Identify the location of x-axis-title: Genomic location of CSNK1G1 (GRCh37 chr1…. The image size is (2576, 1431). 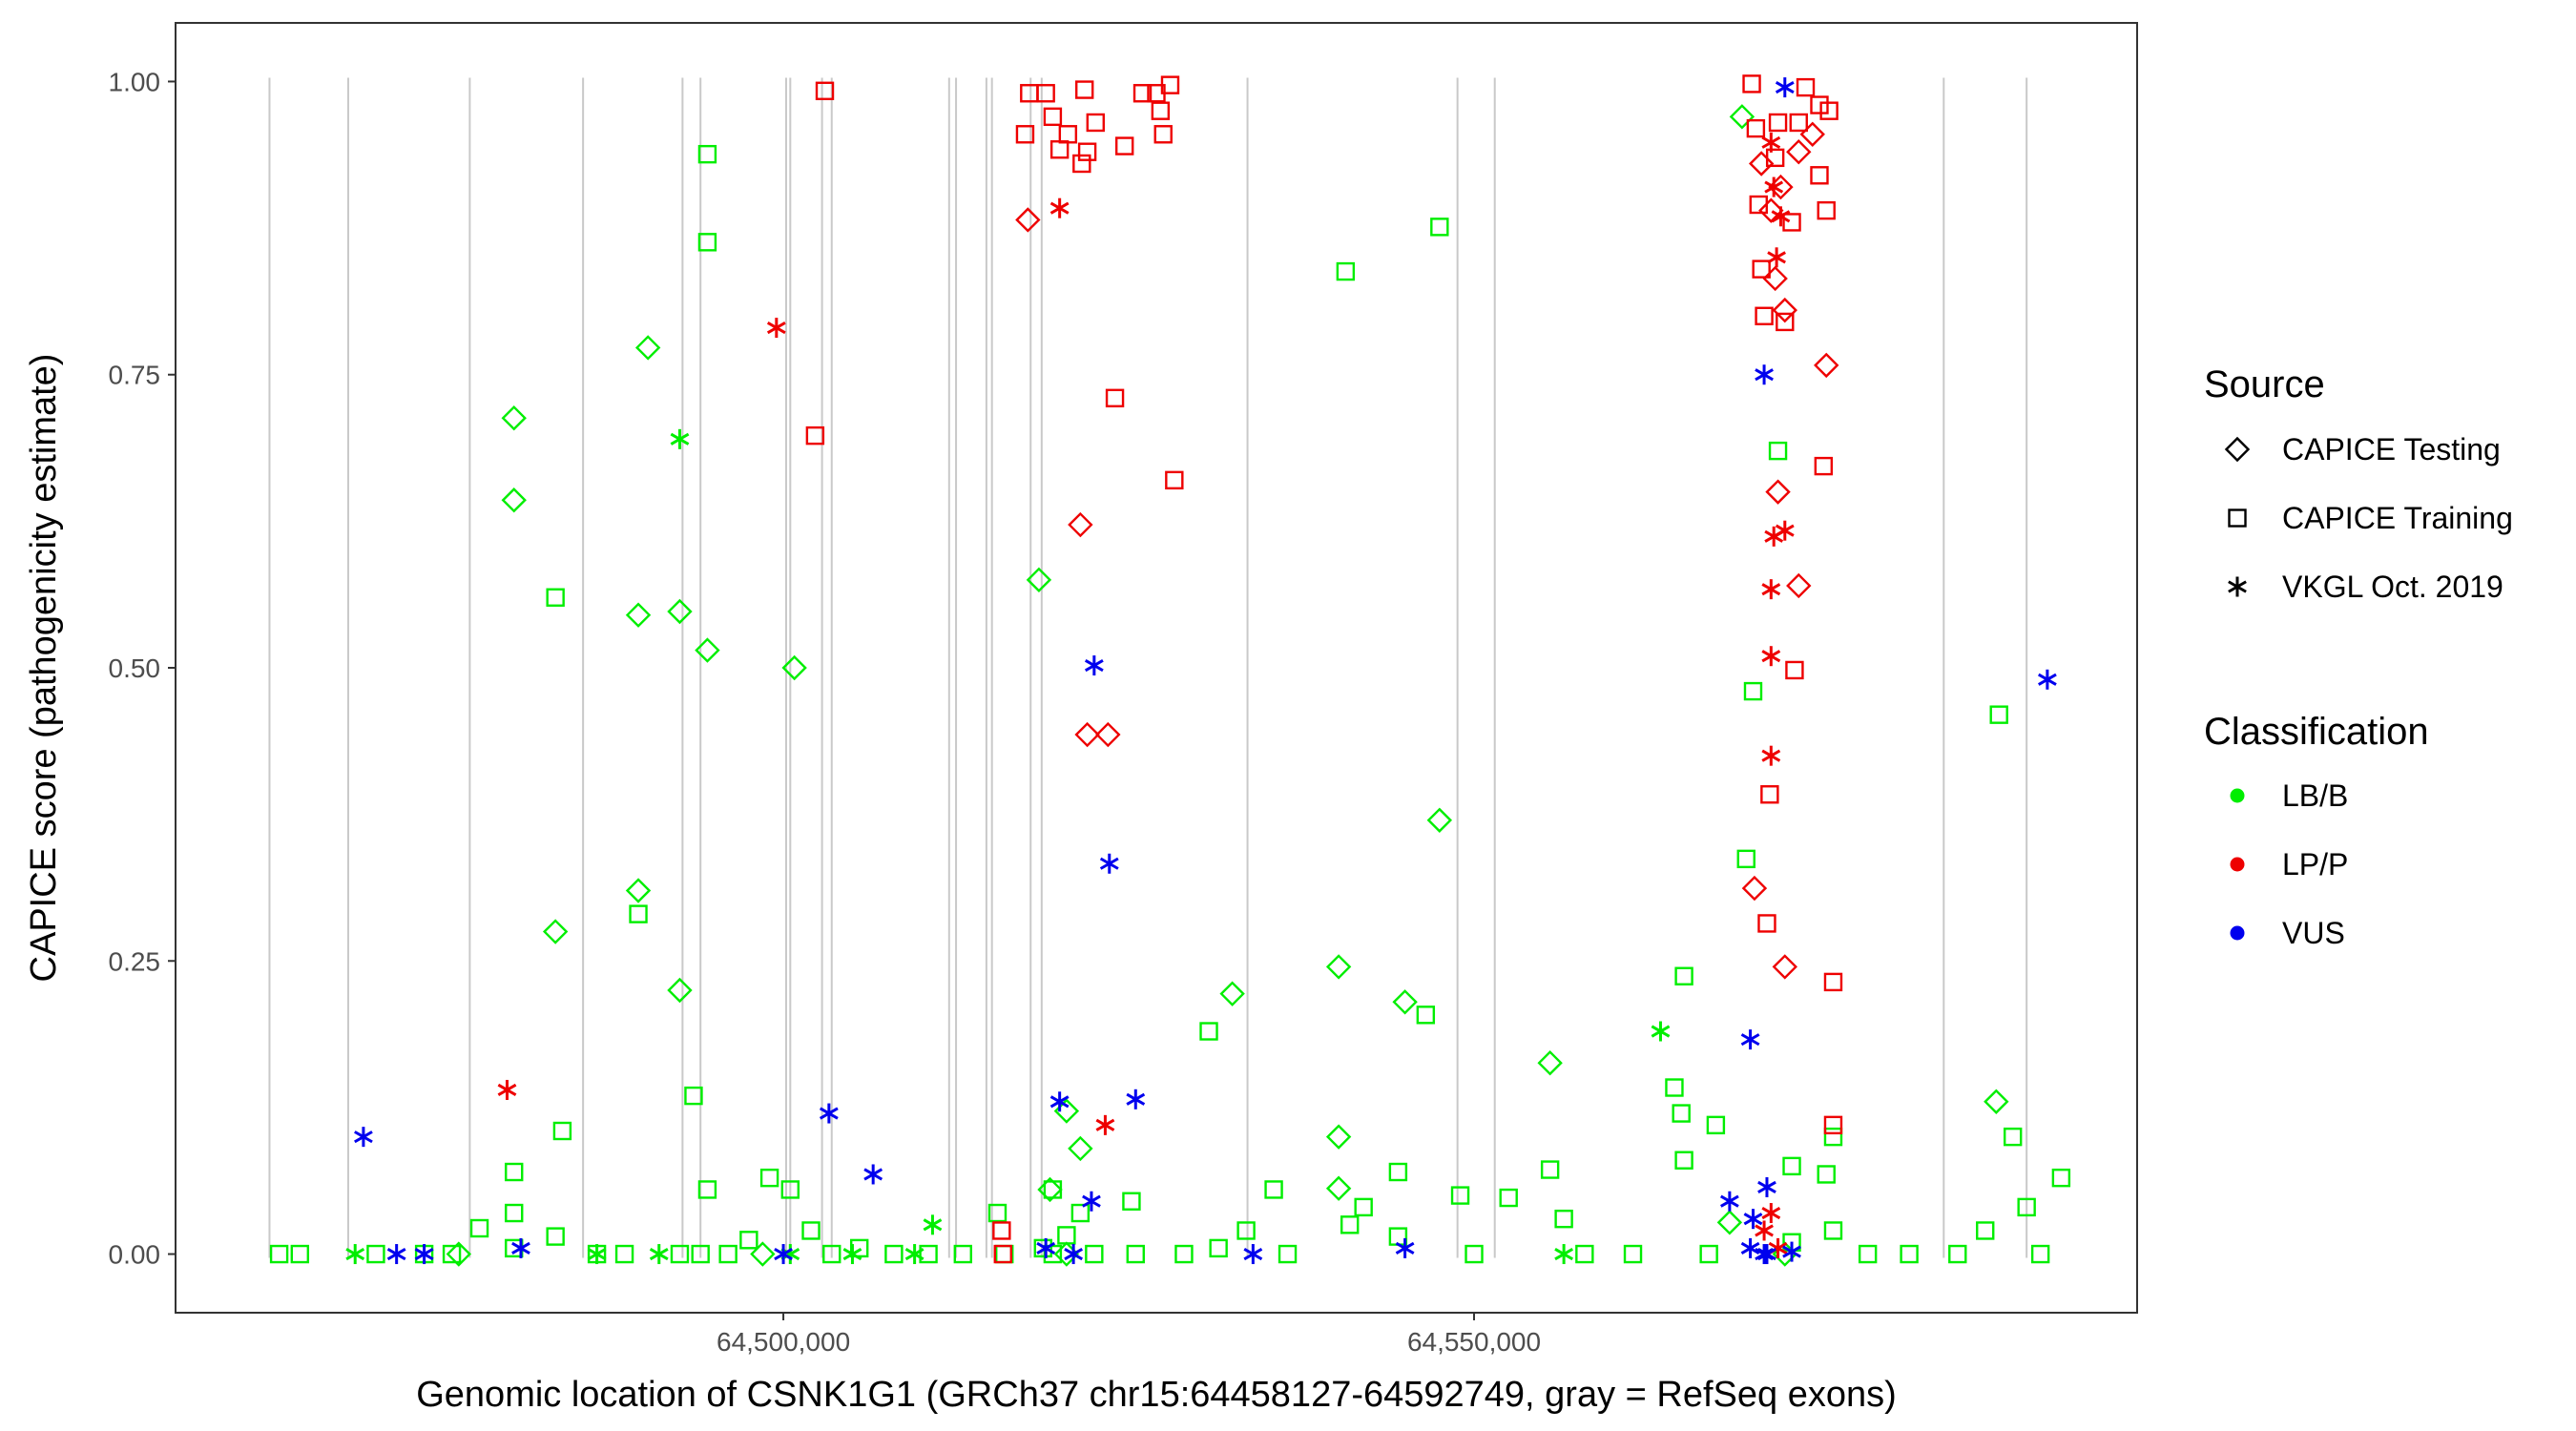
(1156, 1395).